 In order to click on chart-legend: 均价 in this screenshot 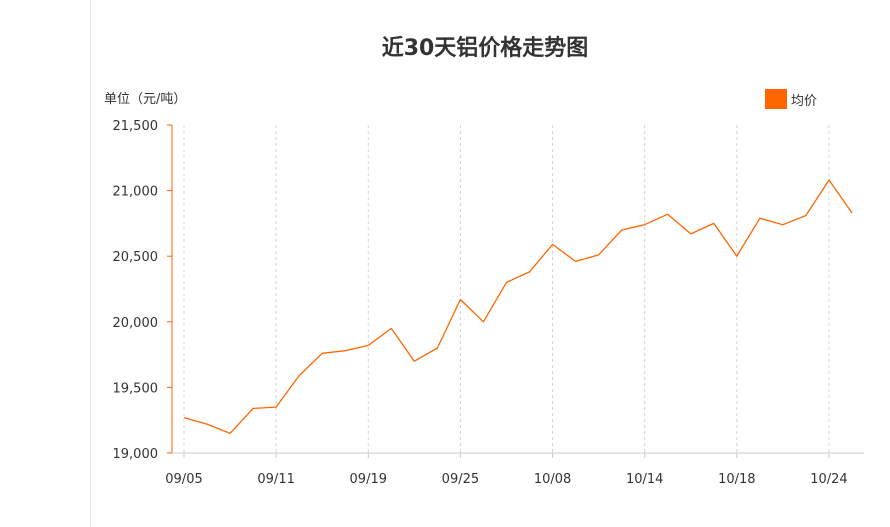, I will do `click(791, 99)`.